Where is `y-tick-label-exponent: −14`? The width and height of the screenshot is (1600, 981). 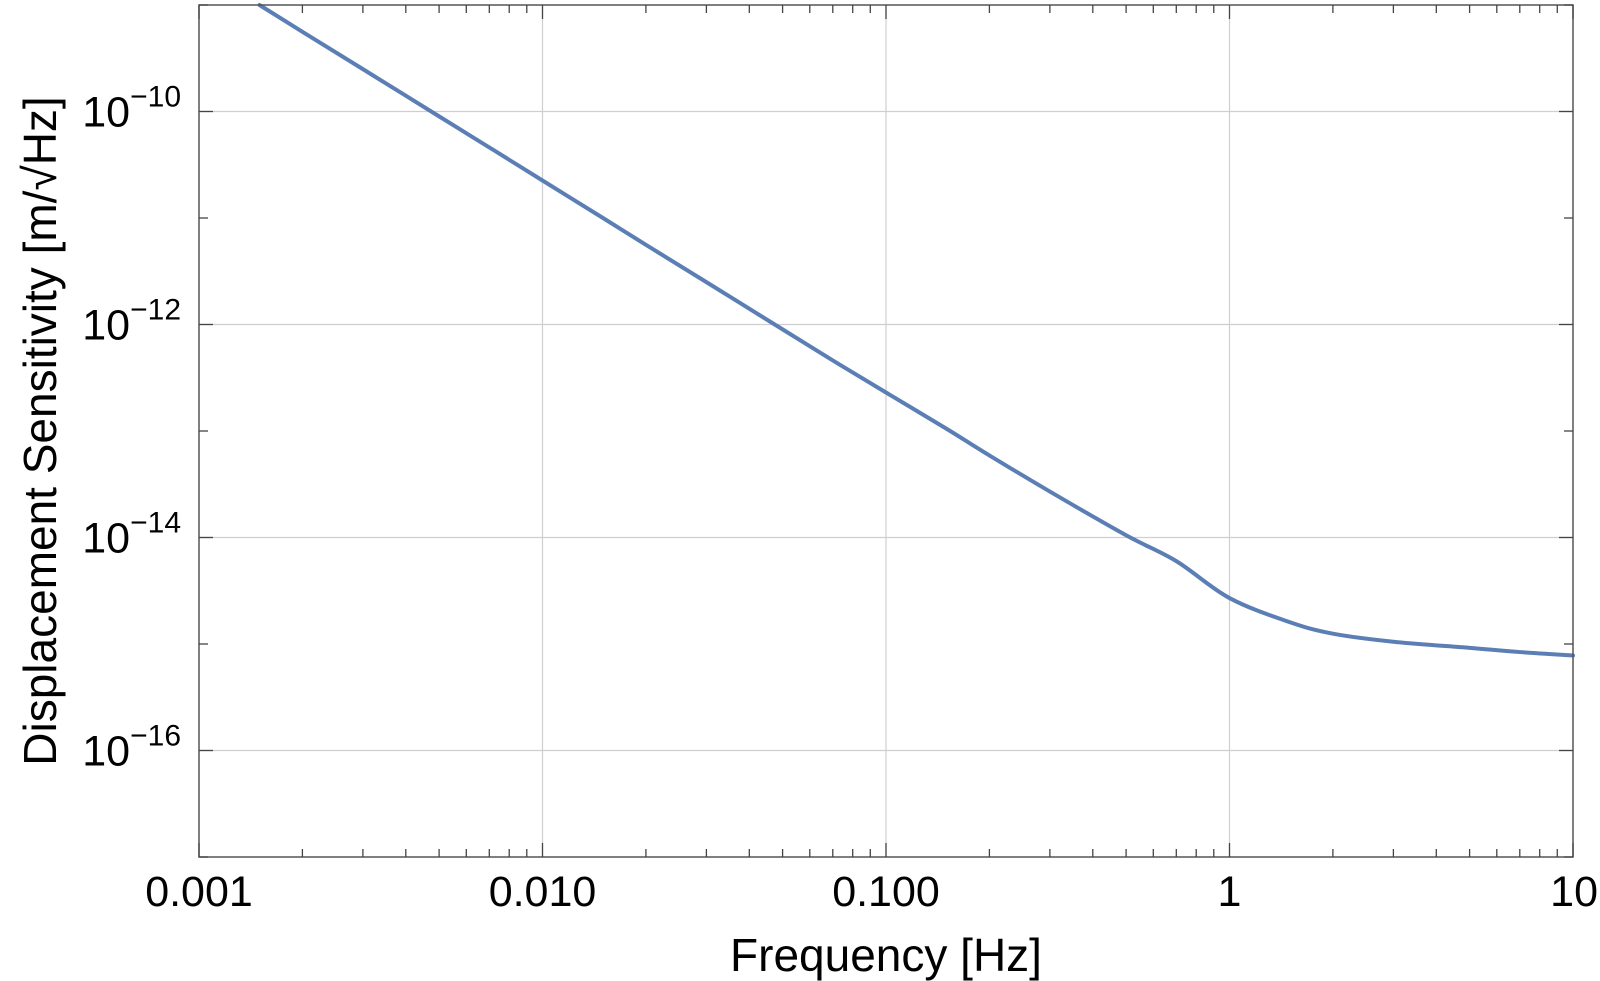
y-tick-label-exponent: −14 is located at coordinates (155, 523).